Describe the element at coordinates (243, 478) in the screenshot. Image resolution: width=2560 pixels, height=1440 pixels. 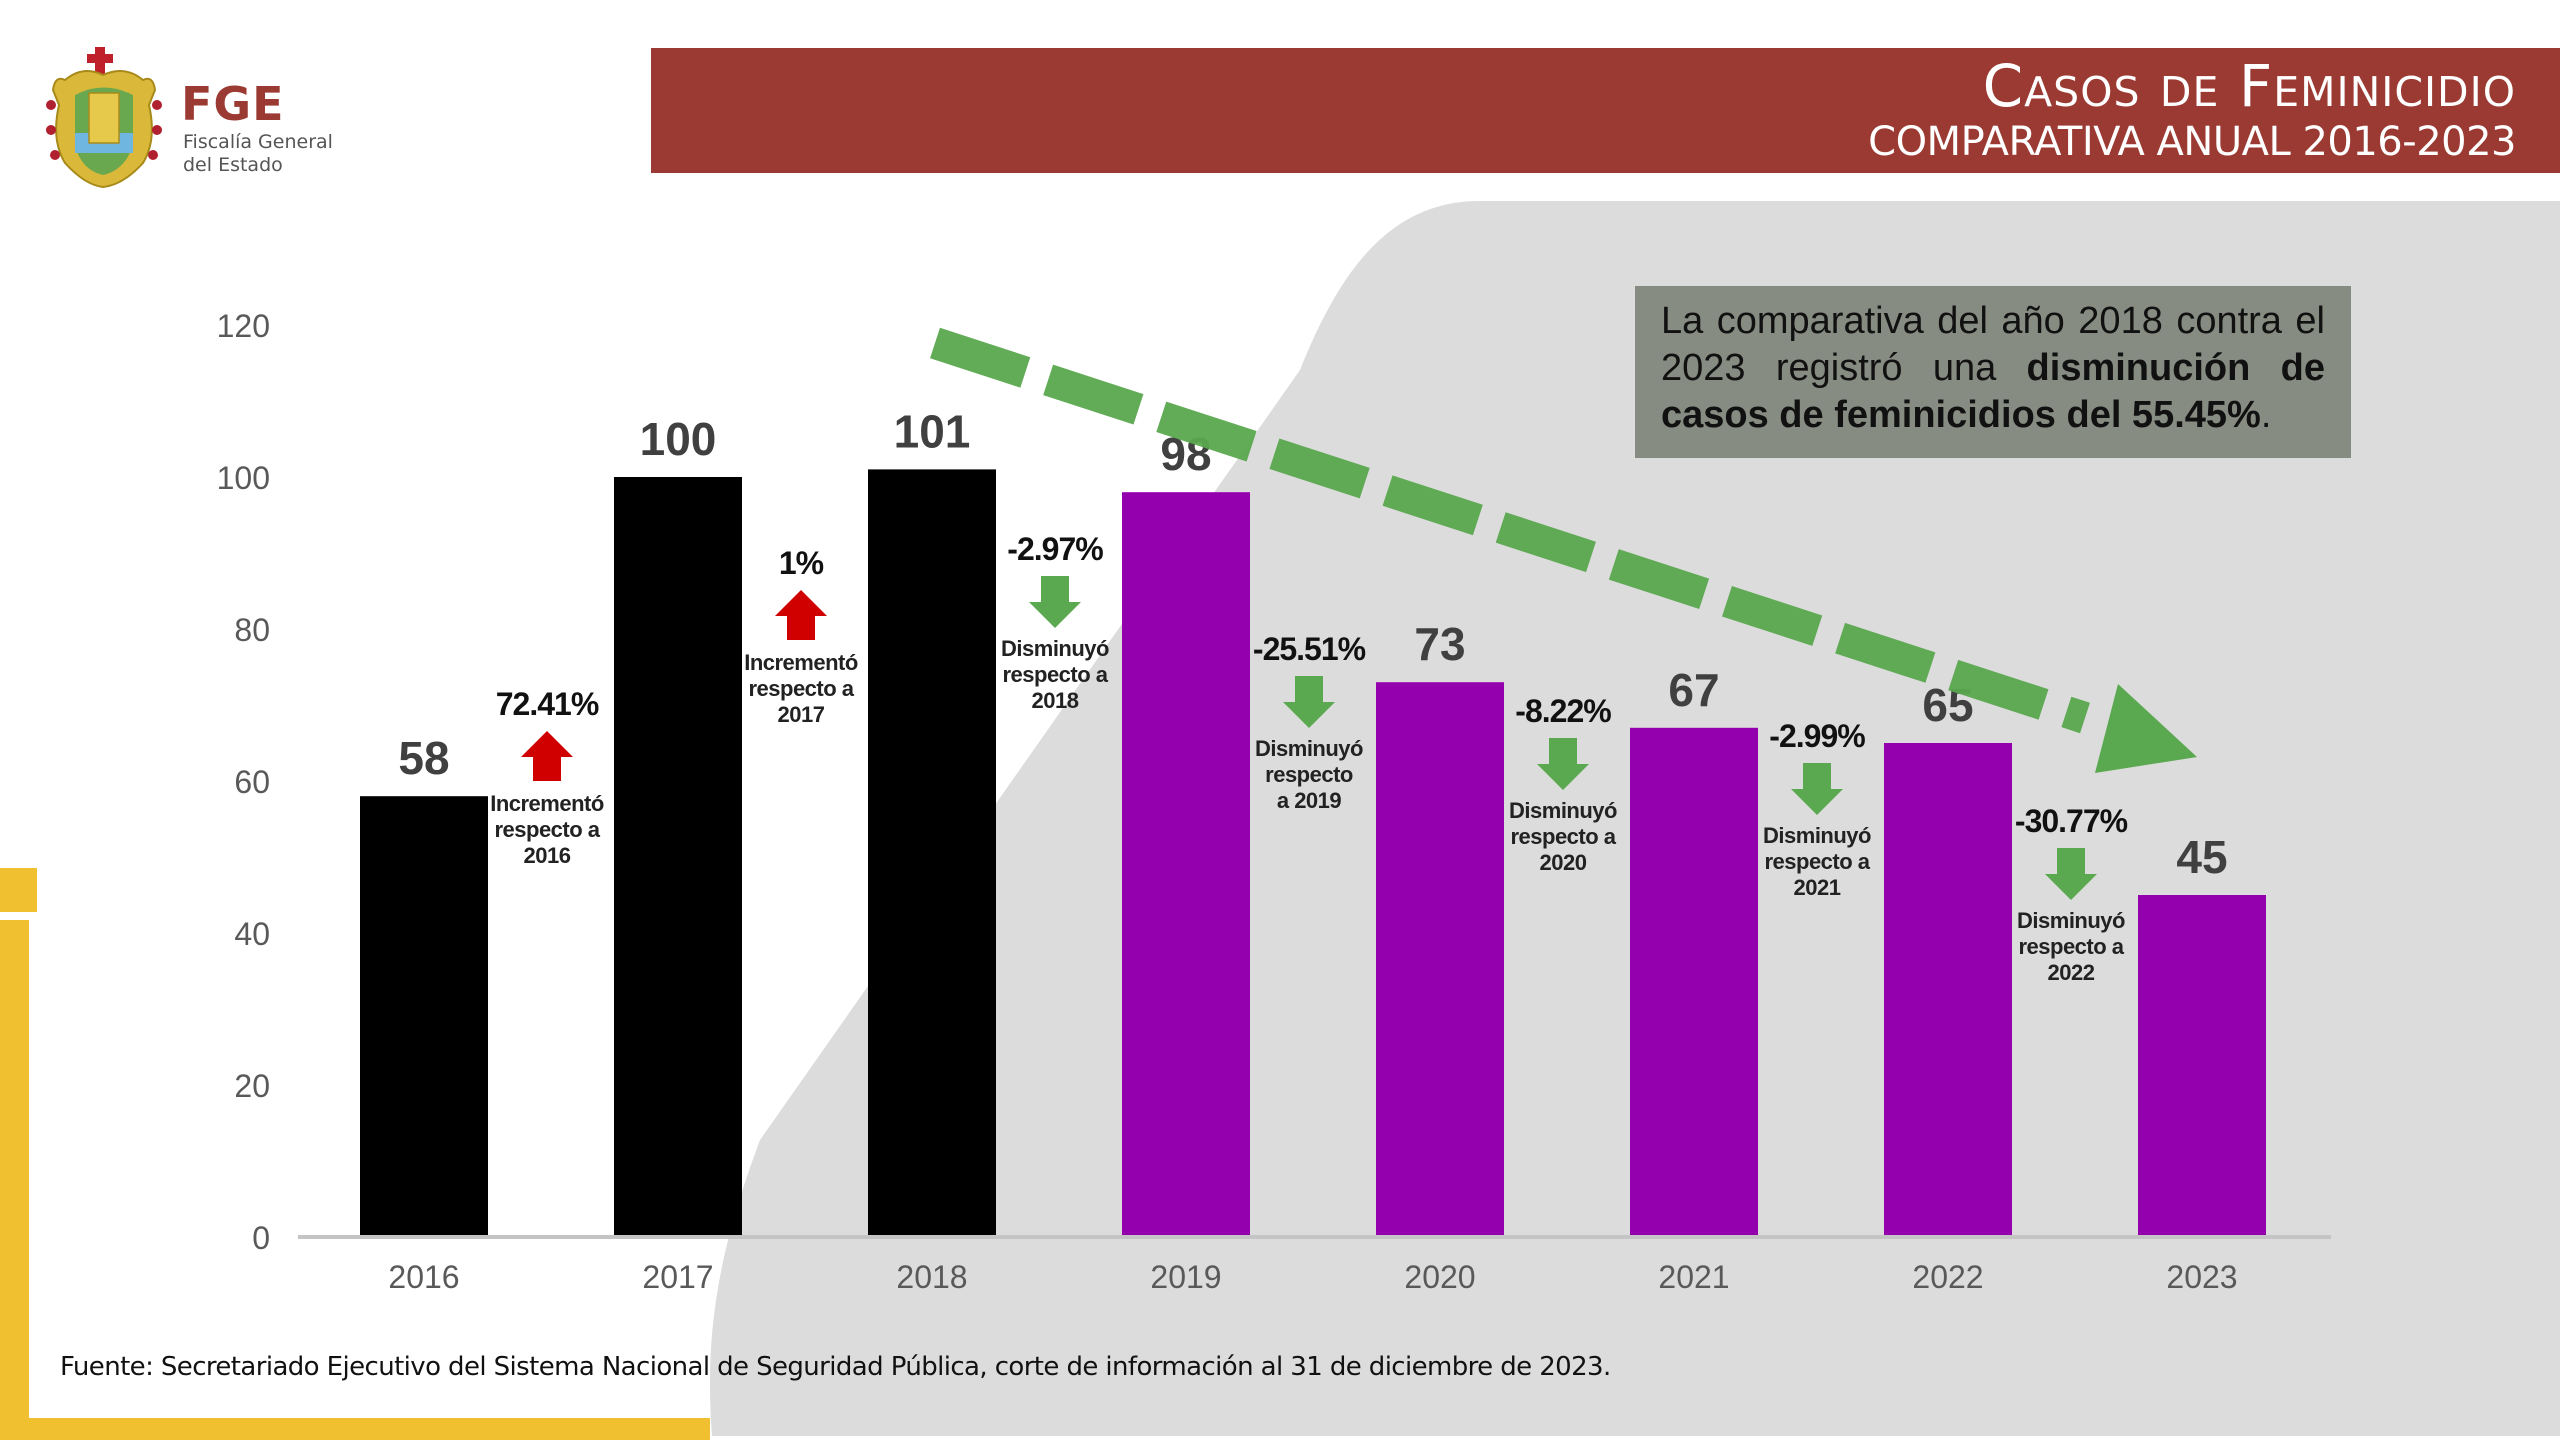
I see `y-tick-label: 100` at that location.